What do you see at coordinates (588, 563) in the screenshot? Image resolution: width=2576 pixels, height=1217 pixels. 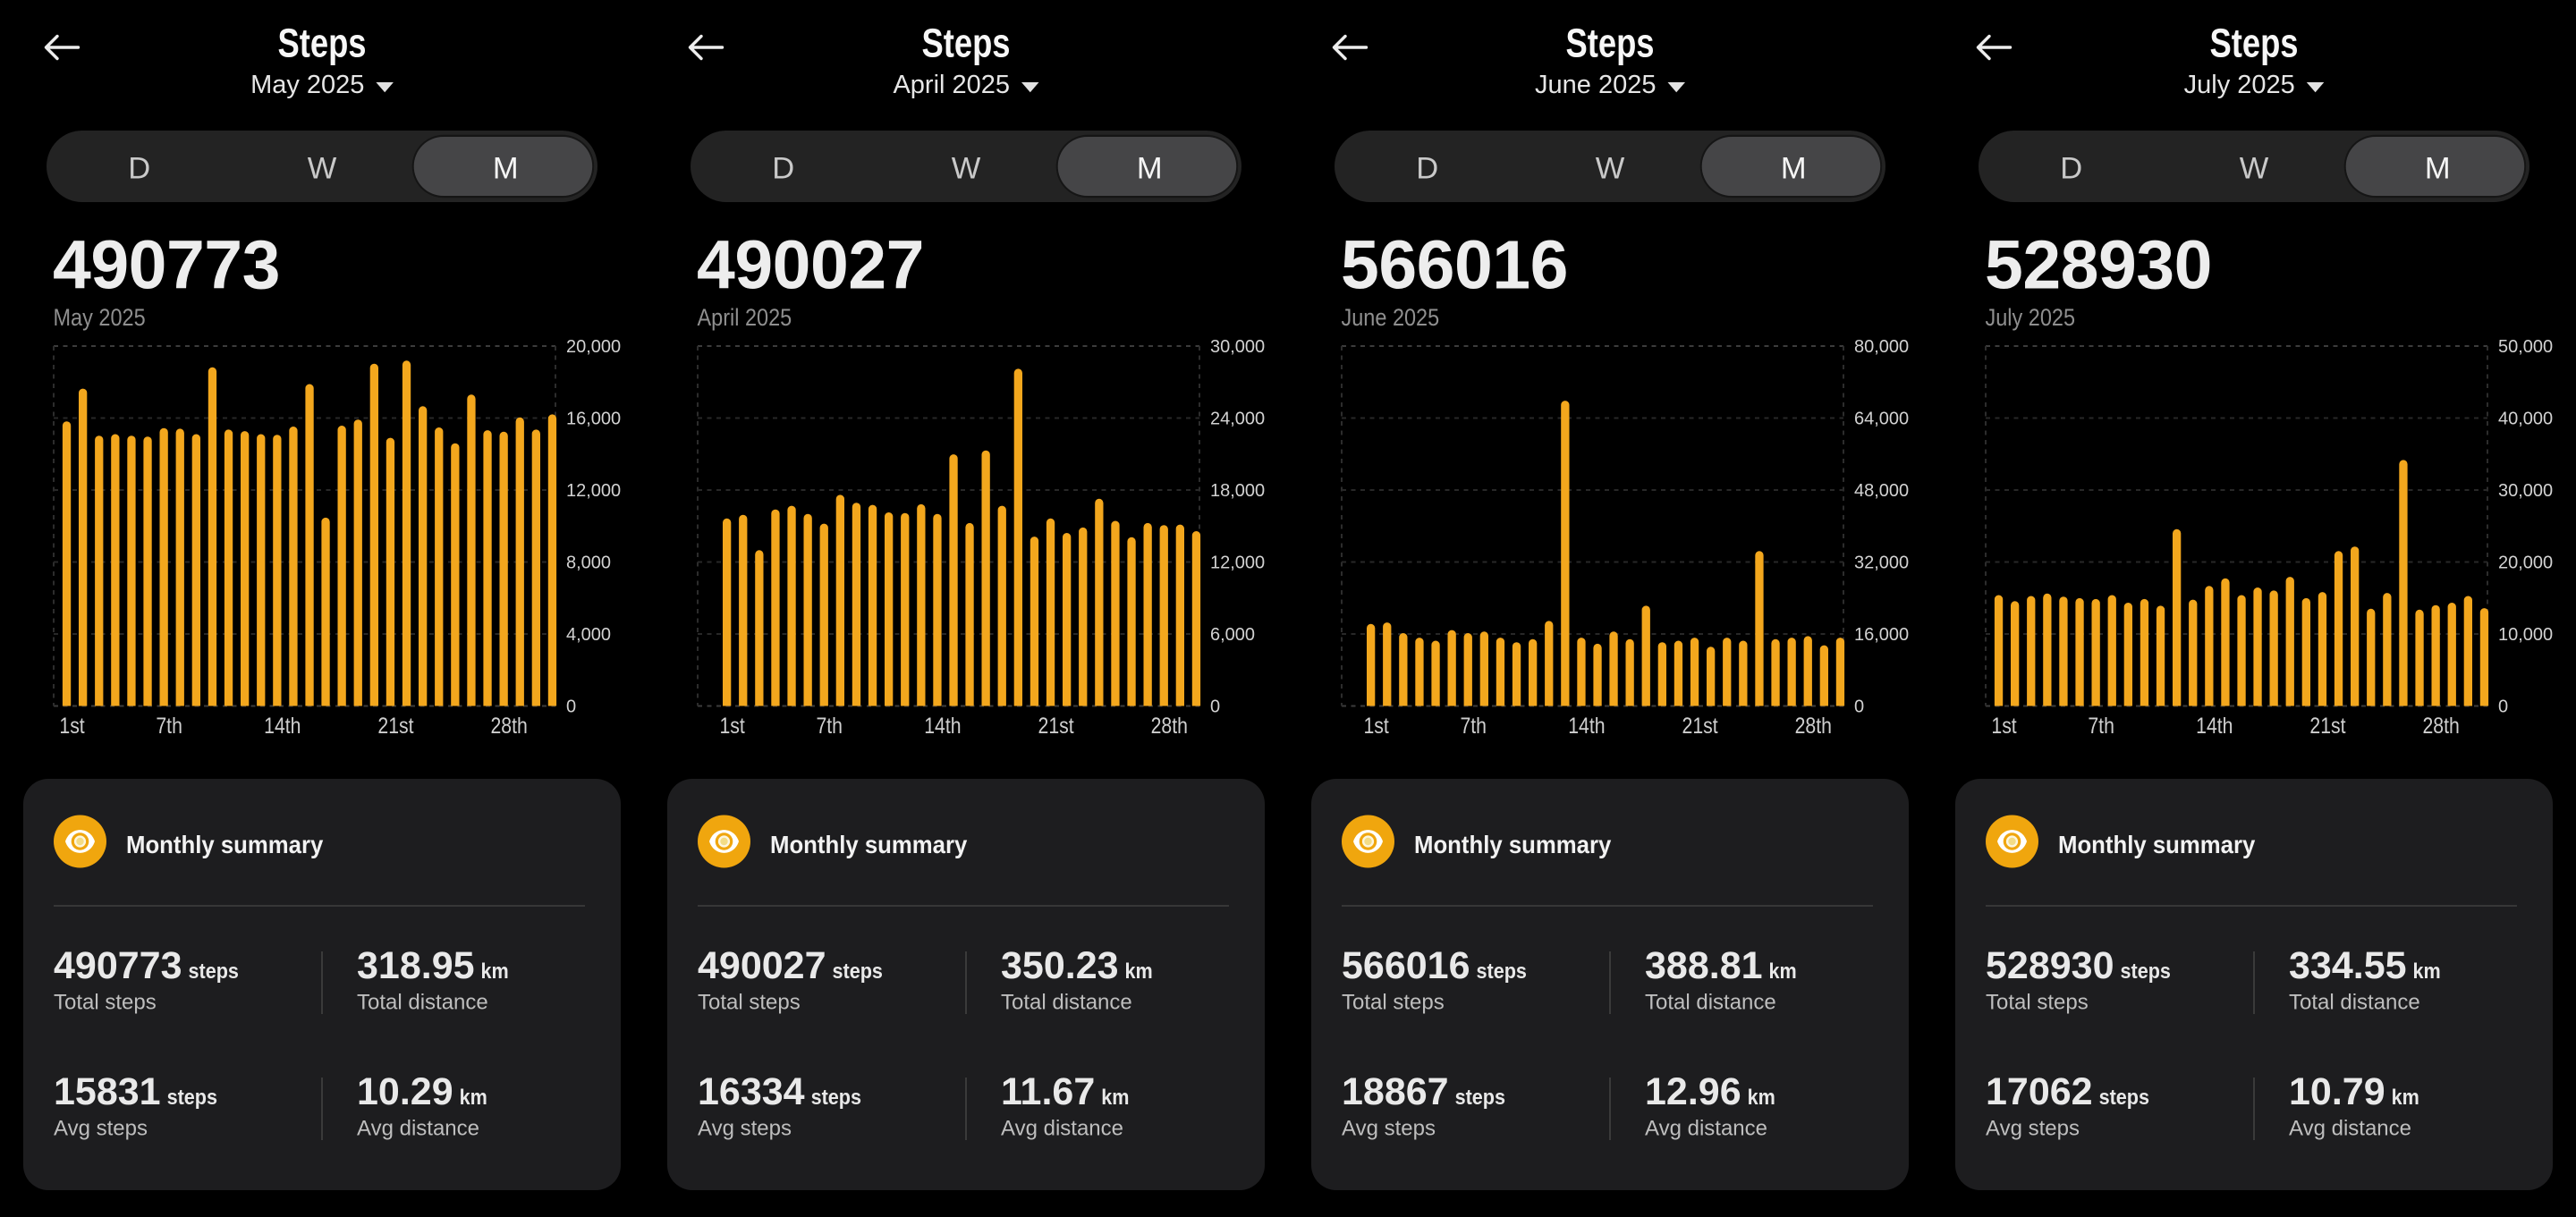 I see `svg-text: 8,000` at bounding box center [588, 563].